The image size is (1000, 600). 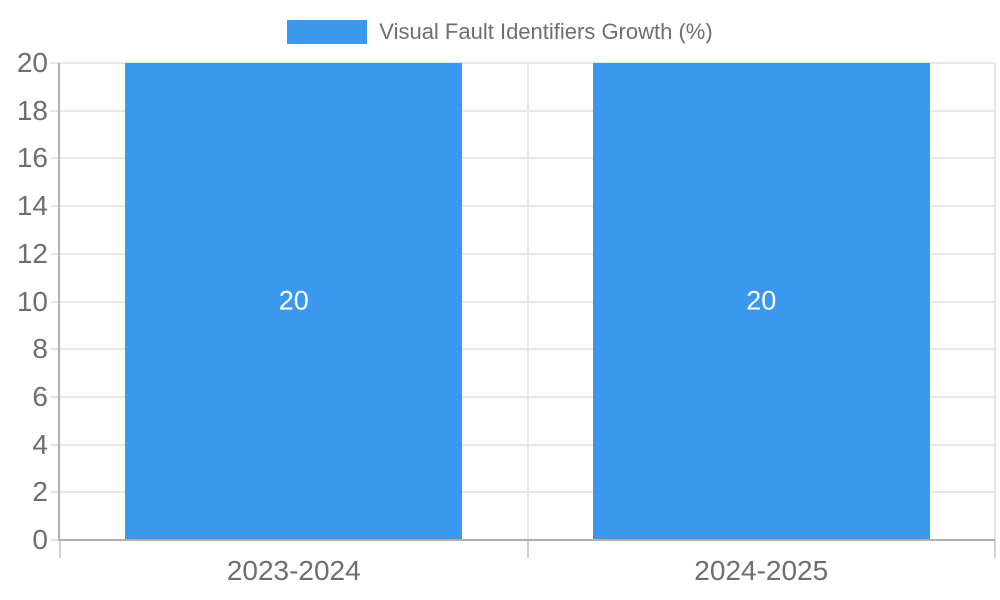 What do you see at coordinates (40, 492) in the screenshot?
I see `y-axis-tick-label: 2` at bounding box center [40, 492].